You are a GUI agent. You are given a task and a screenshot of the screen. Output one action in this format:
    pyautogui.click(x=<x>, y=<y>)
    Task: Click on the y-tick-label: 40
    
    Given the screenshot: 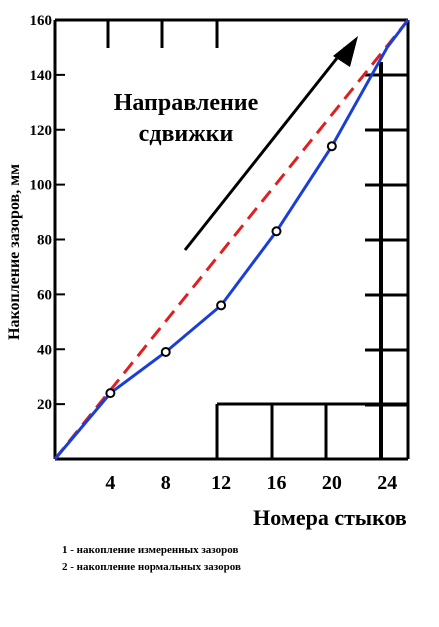 What is the action you would take?
    pyautogui.click(x=44, y=350)
    